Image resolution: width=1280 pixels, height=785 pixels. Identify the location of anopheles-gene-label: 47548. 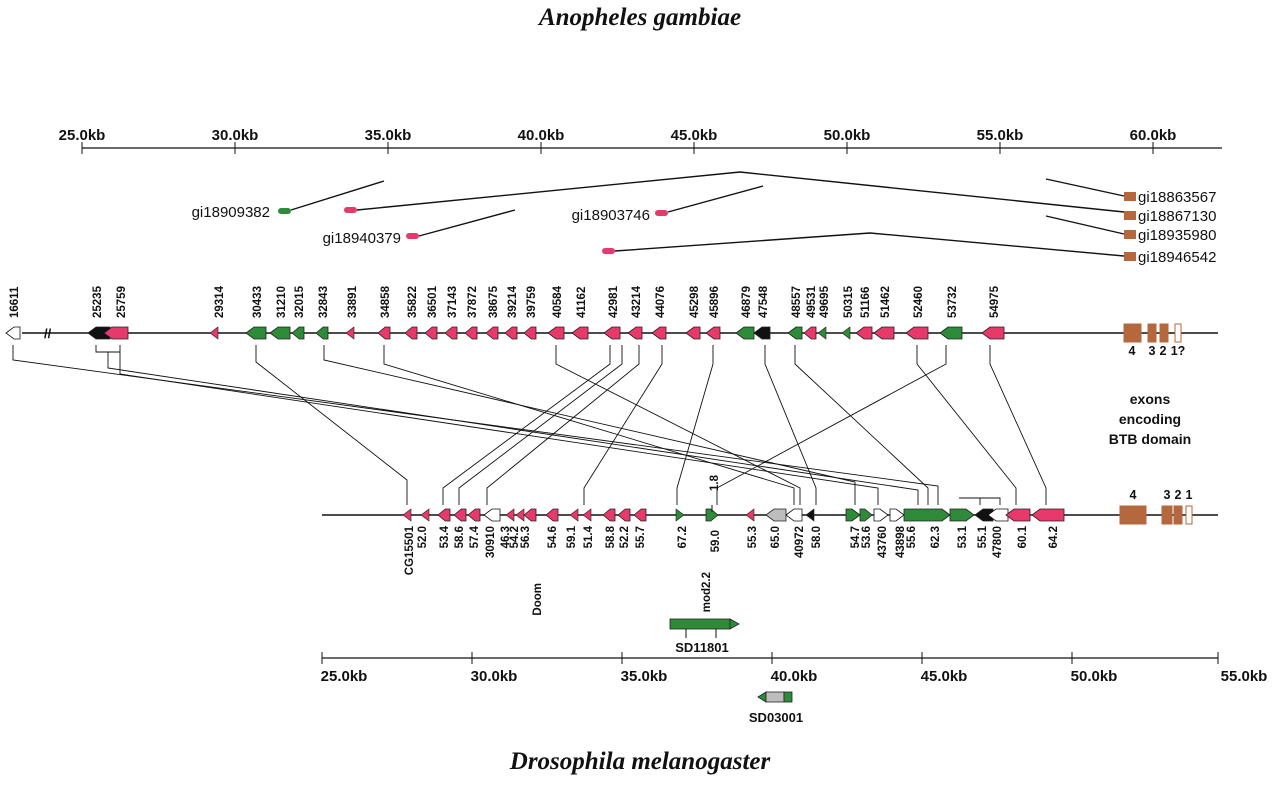
(764, 301).